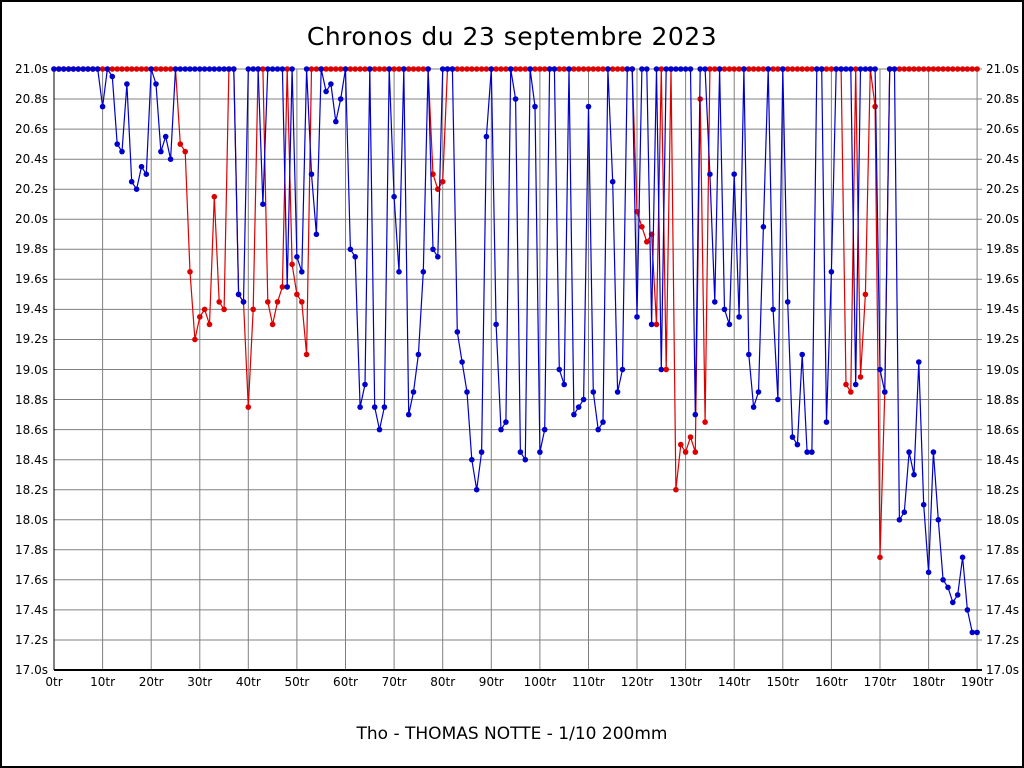 This screenshot has height=768, width=1024. Describe the element at coordinates (31, 459) in the screenshot. I see `y-axis-tick-label-left: 18.4s` at that location.